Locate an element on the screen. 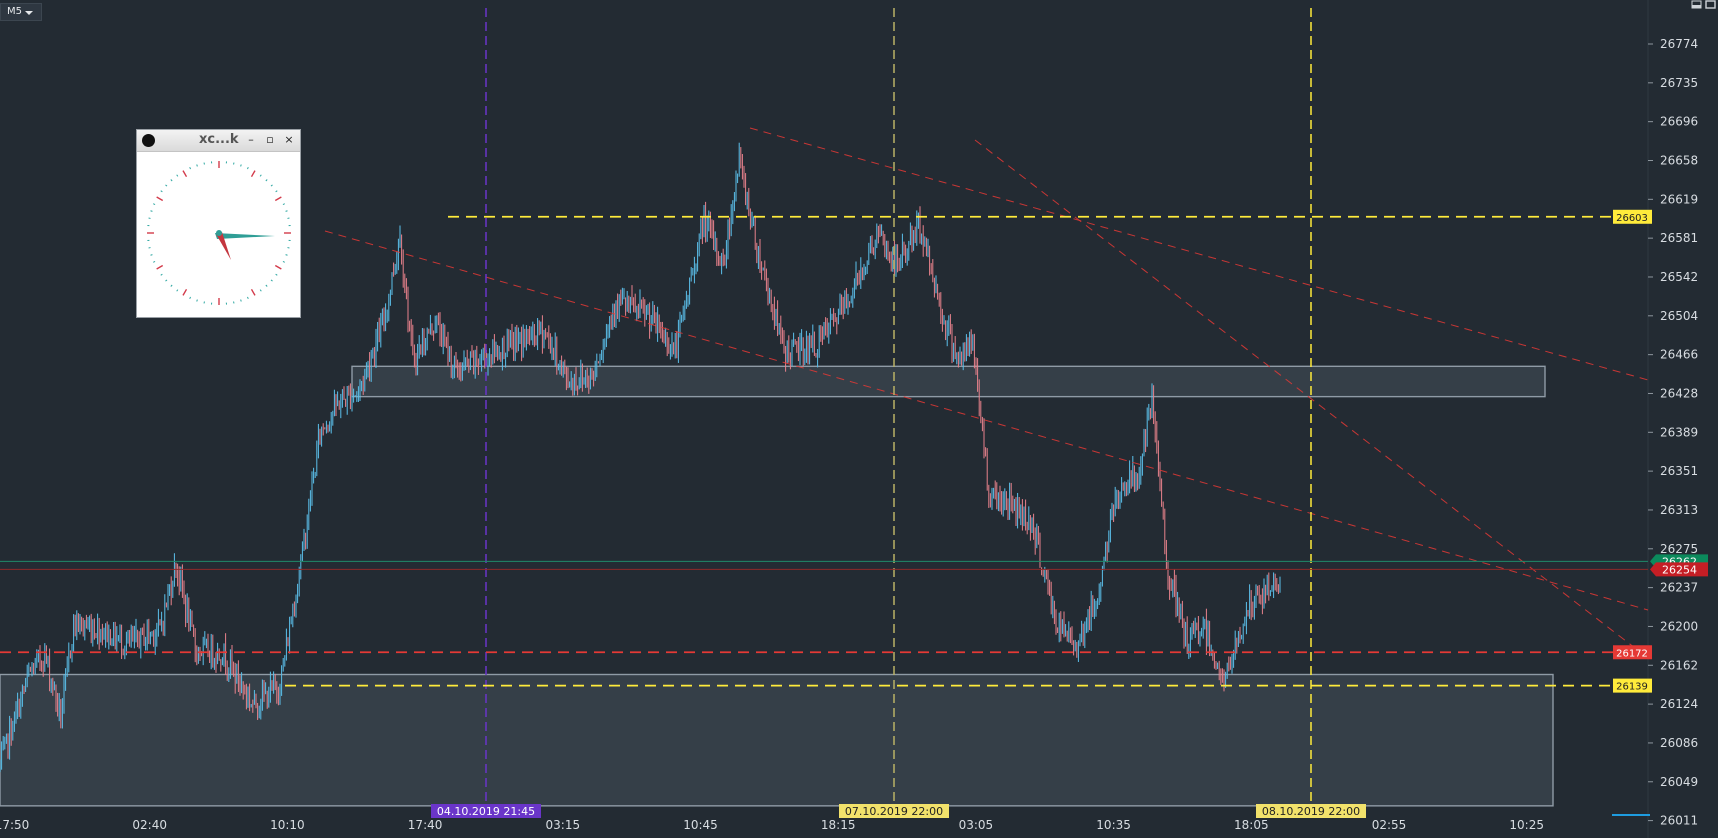 The image size is (1718, 838). clock-window: xc...k – ▫ × is located at coordinates (218, 223).